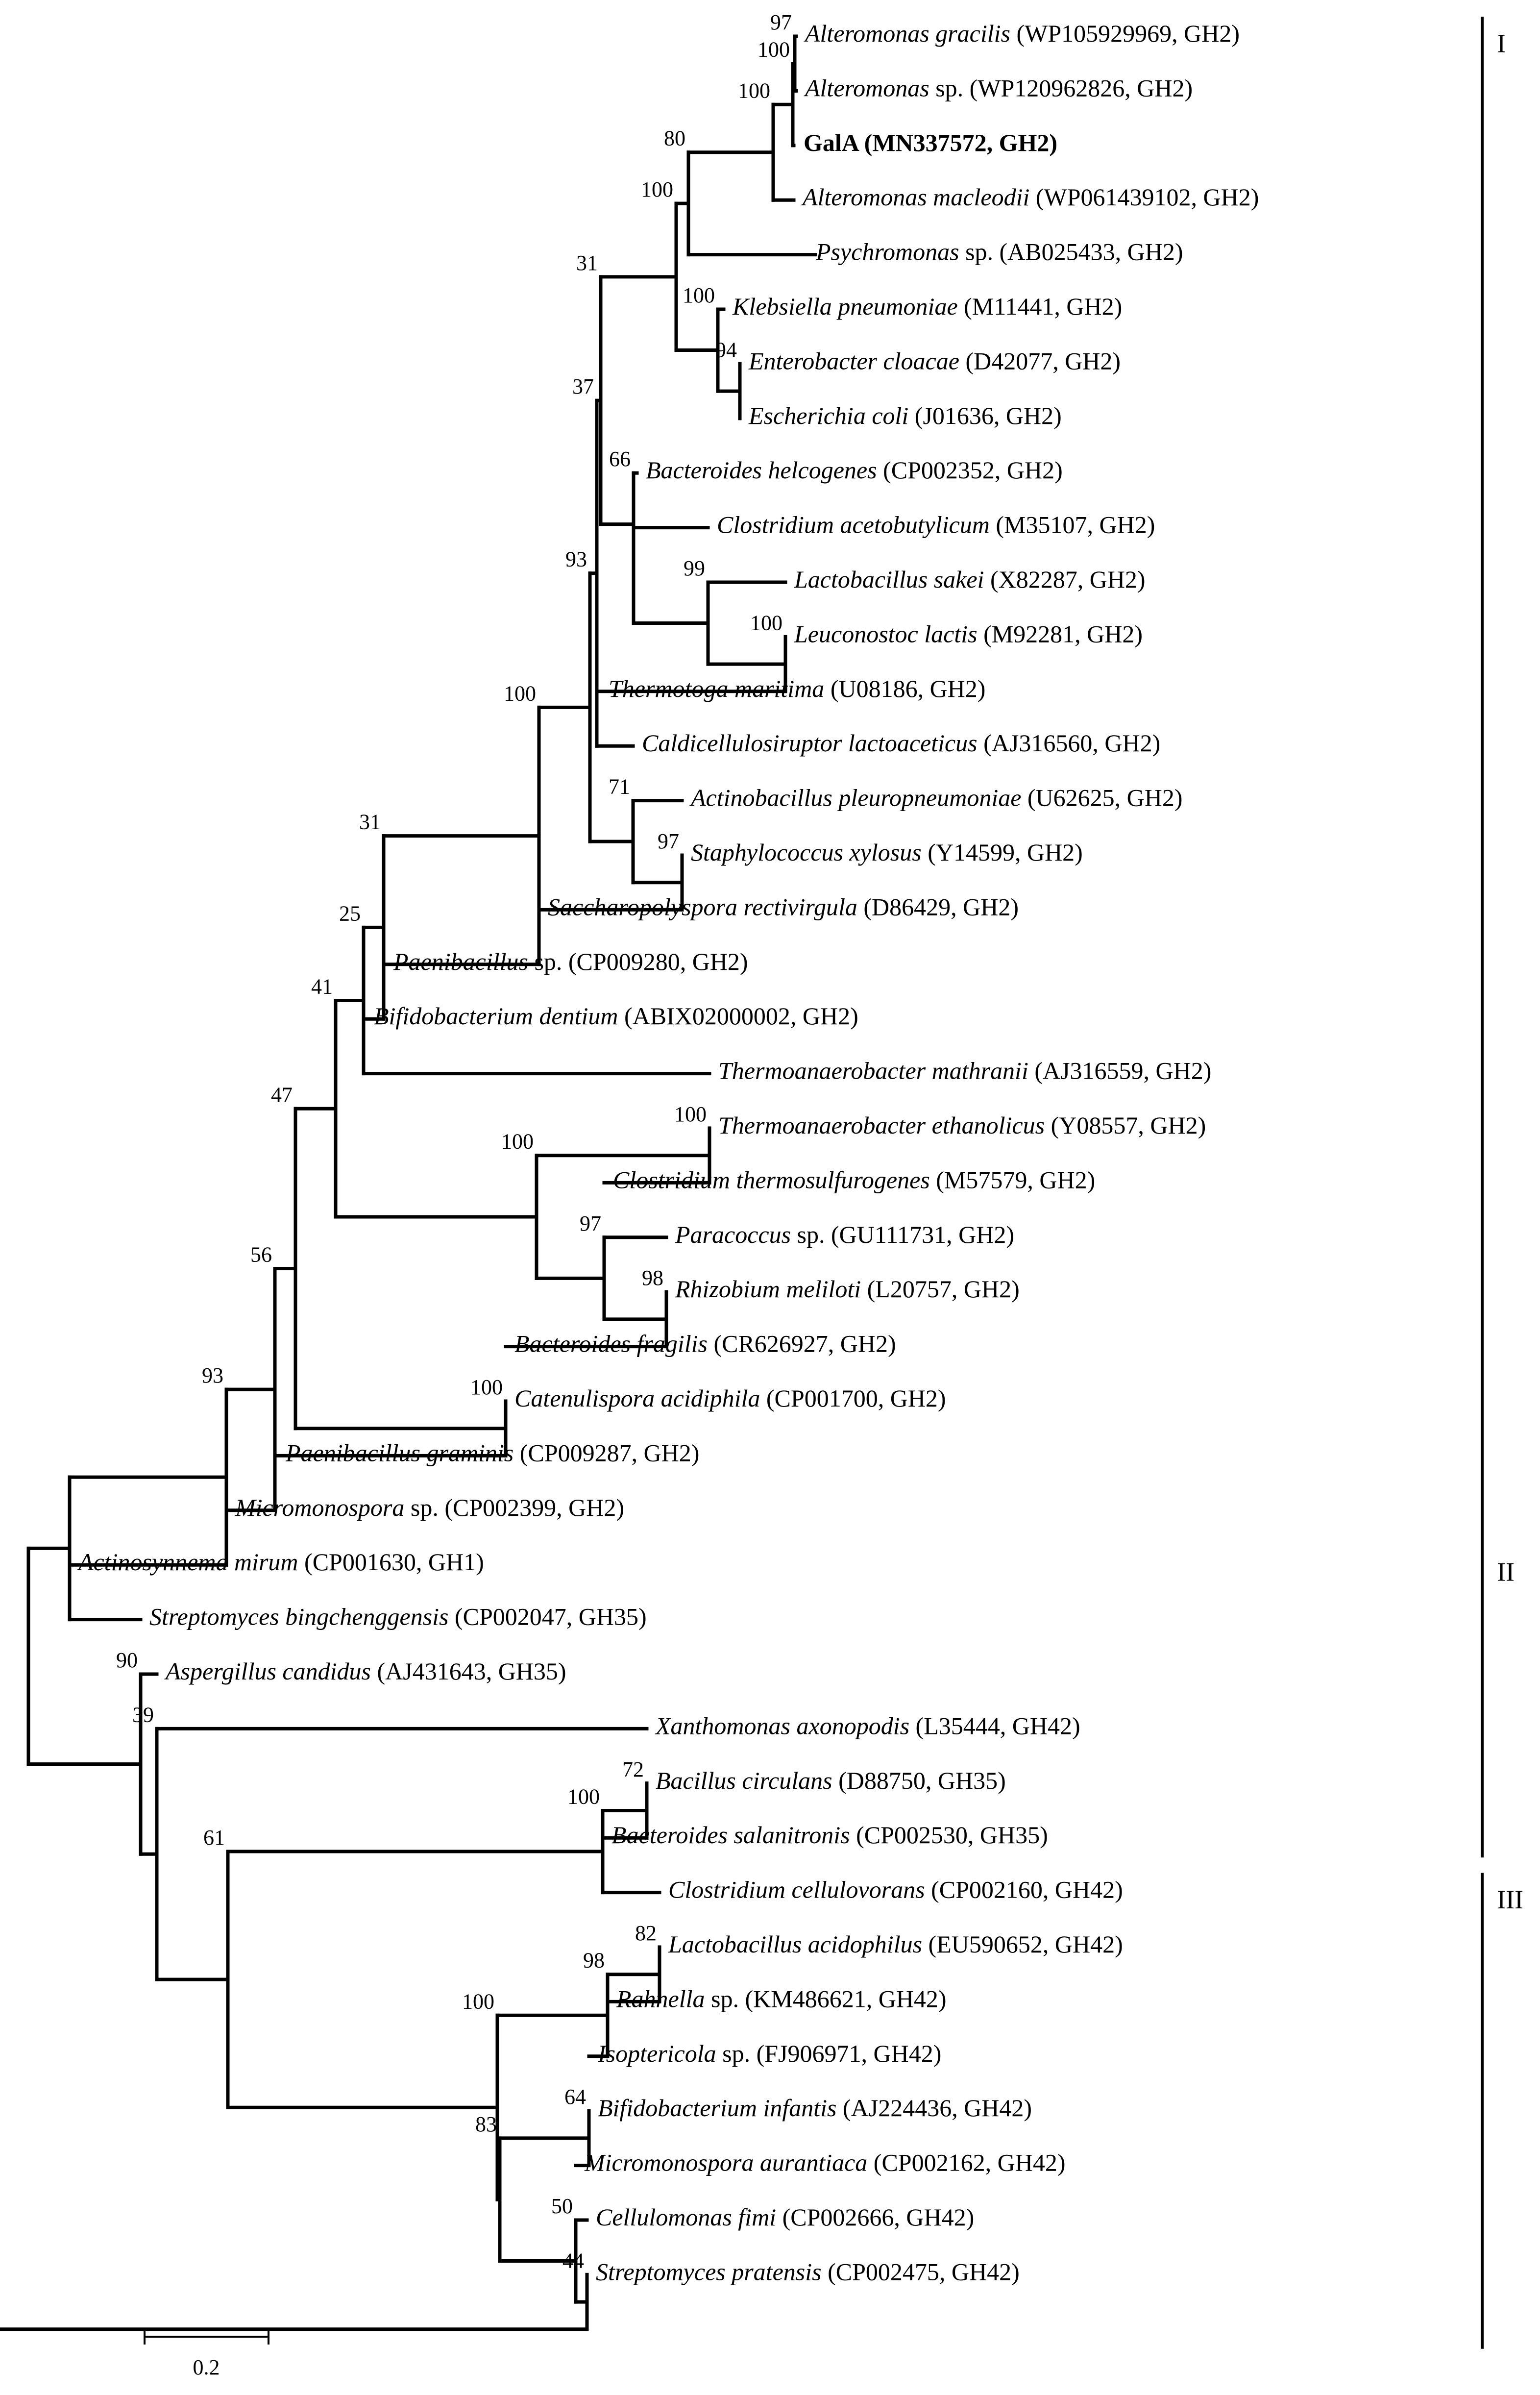 This screenshot has width=1540, height=2395. Describe the element at coordinates (207, 2367) in the screenshot. I see `scale-bar-label: 0.2` at that location.